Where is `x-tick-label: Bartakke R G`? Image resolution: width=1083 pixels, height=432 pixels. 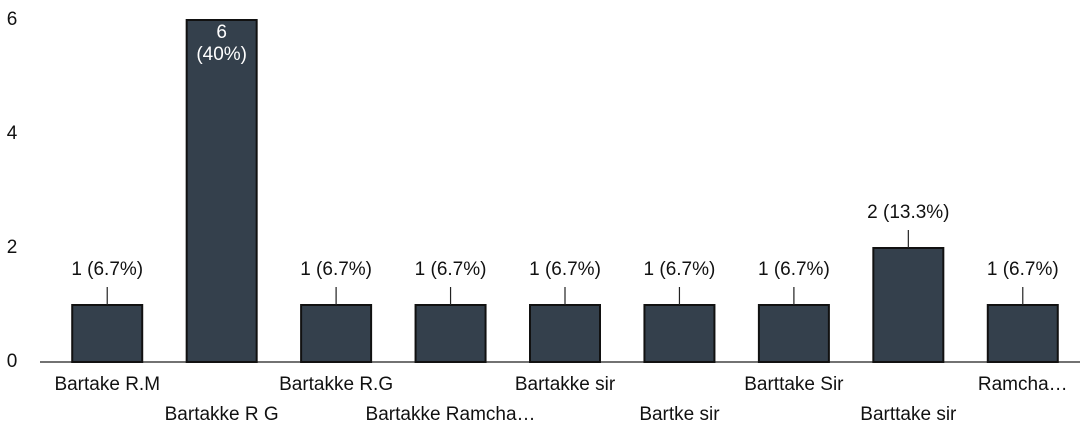
x-tick-label: Bartakke R G is located at coordinates (221, 414).